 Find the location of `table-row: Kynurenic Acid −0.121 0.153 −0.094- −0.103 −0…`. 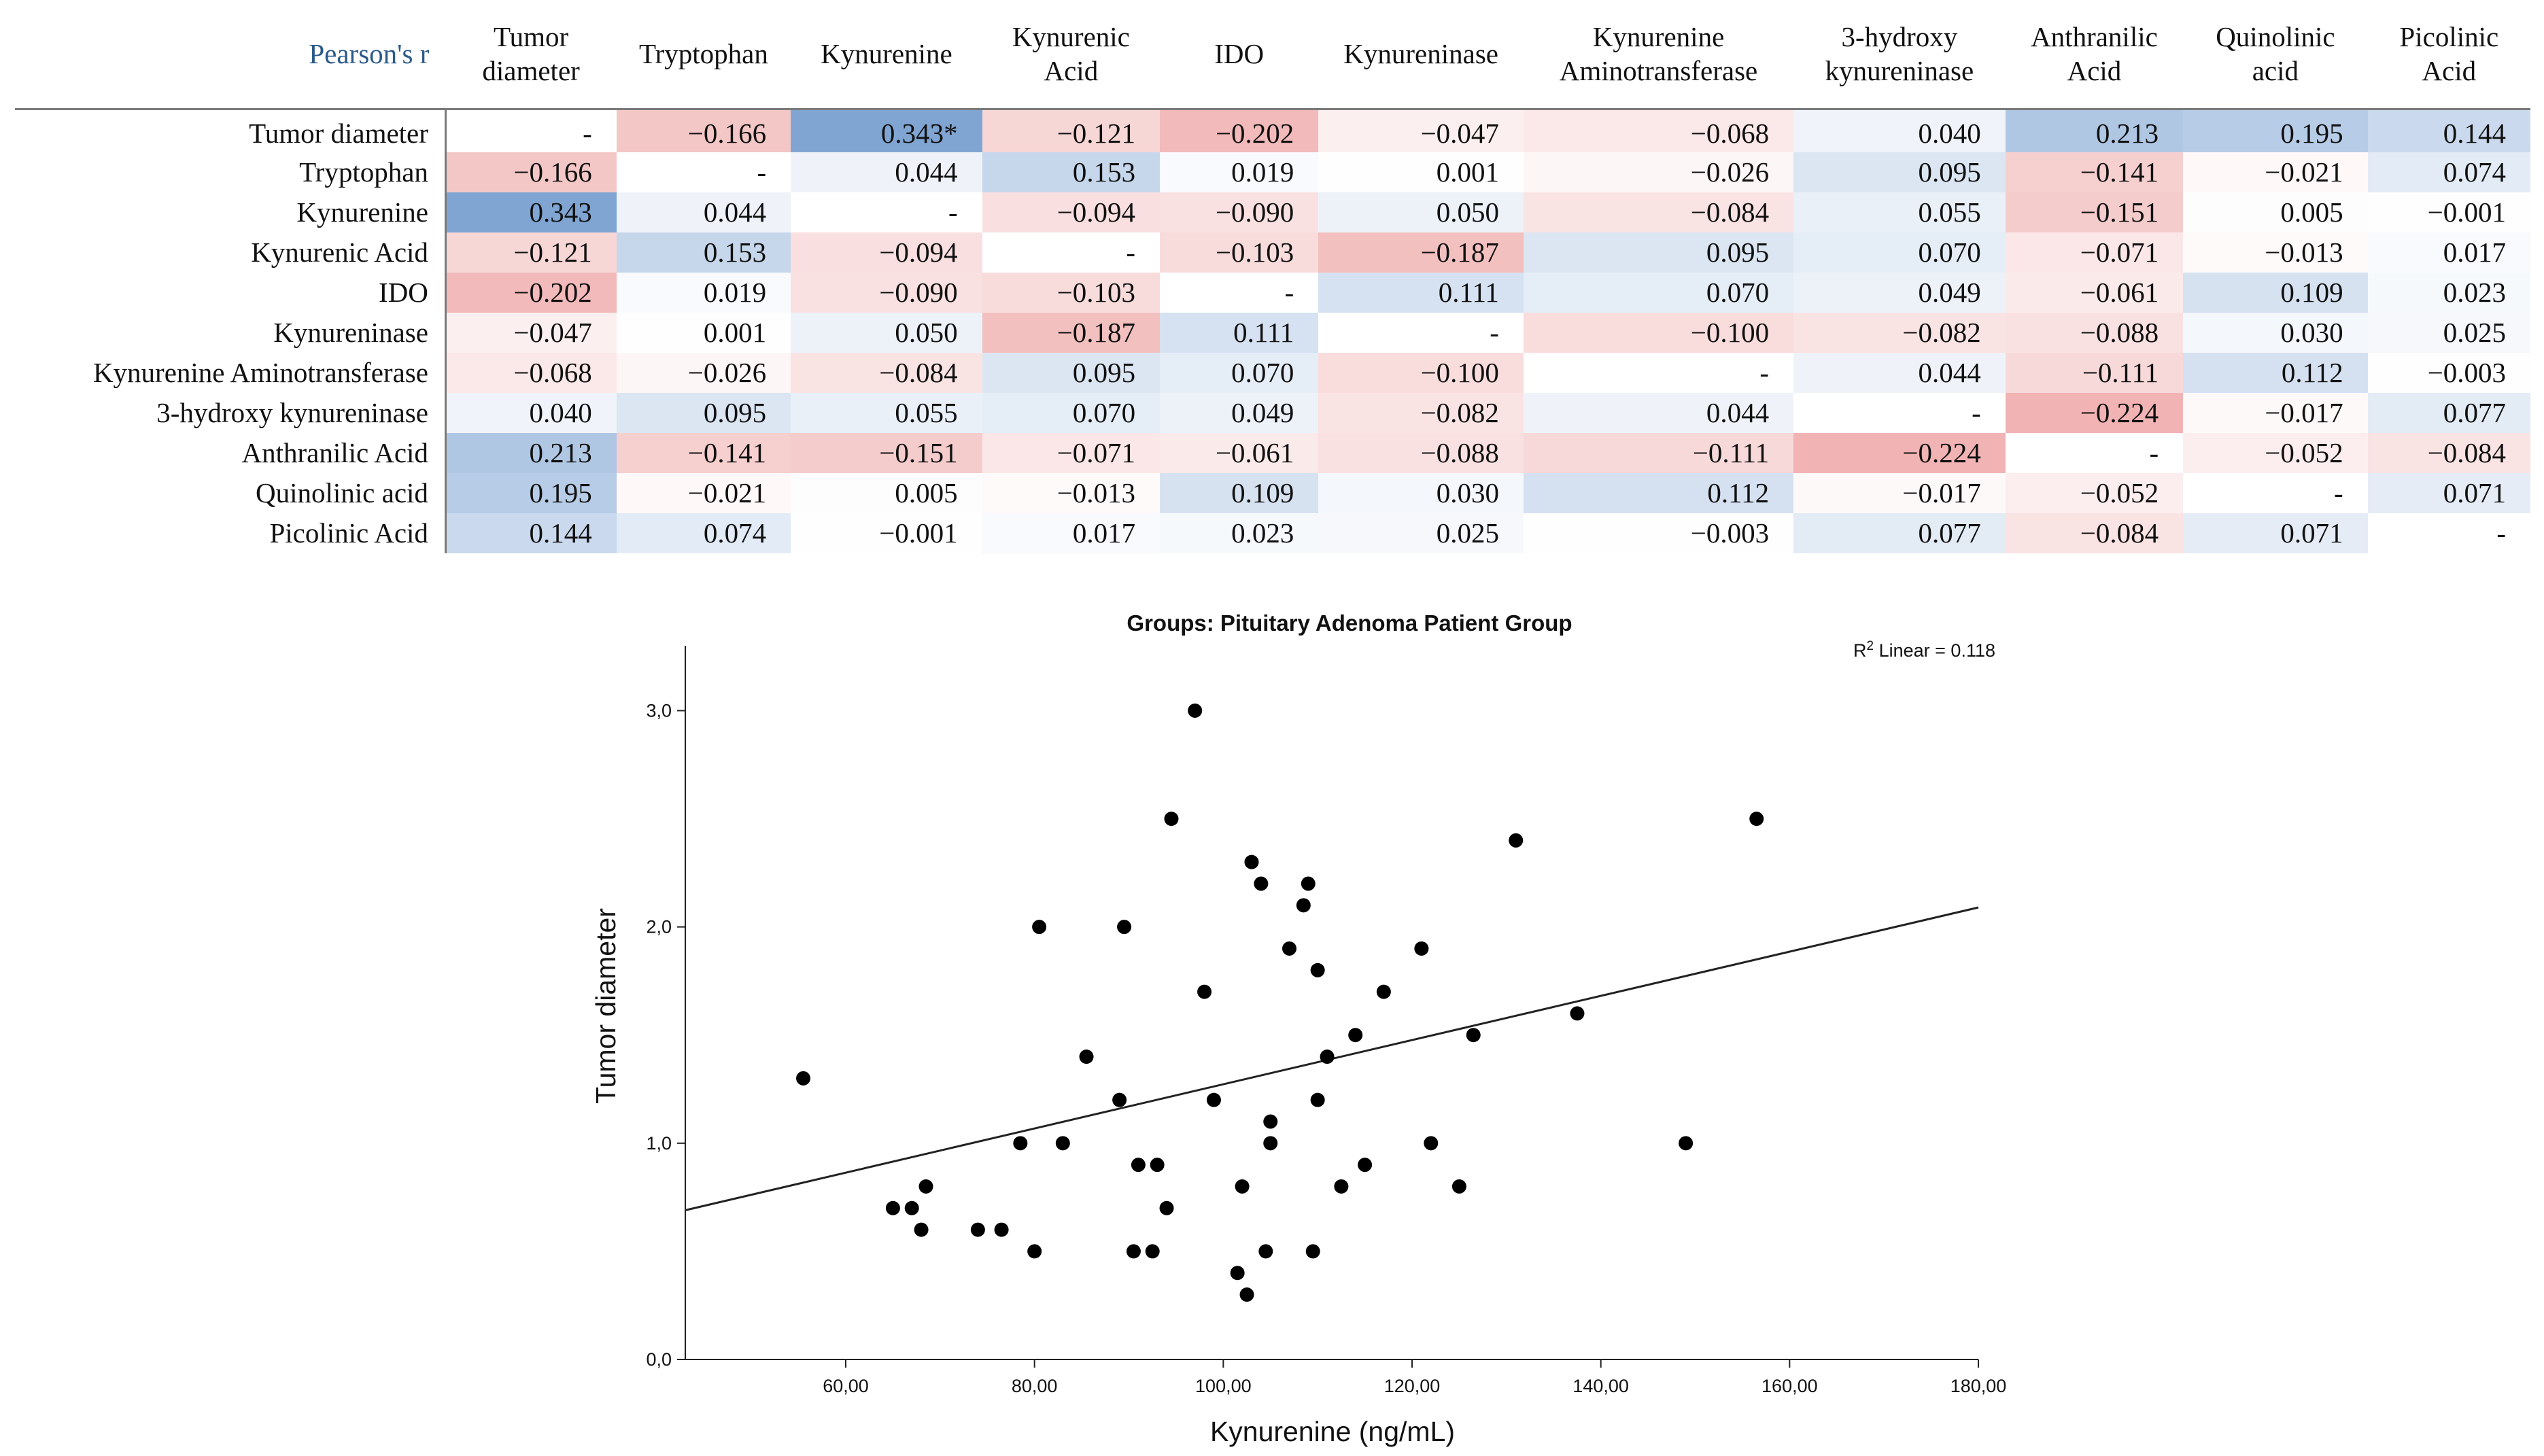

table-row: Kynurenic Acid −0.121 0.153 −0.094- −0.103 −0… is located at coordinates (1272, 253).